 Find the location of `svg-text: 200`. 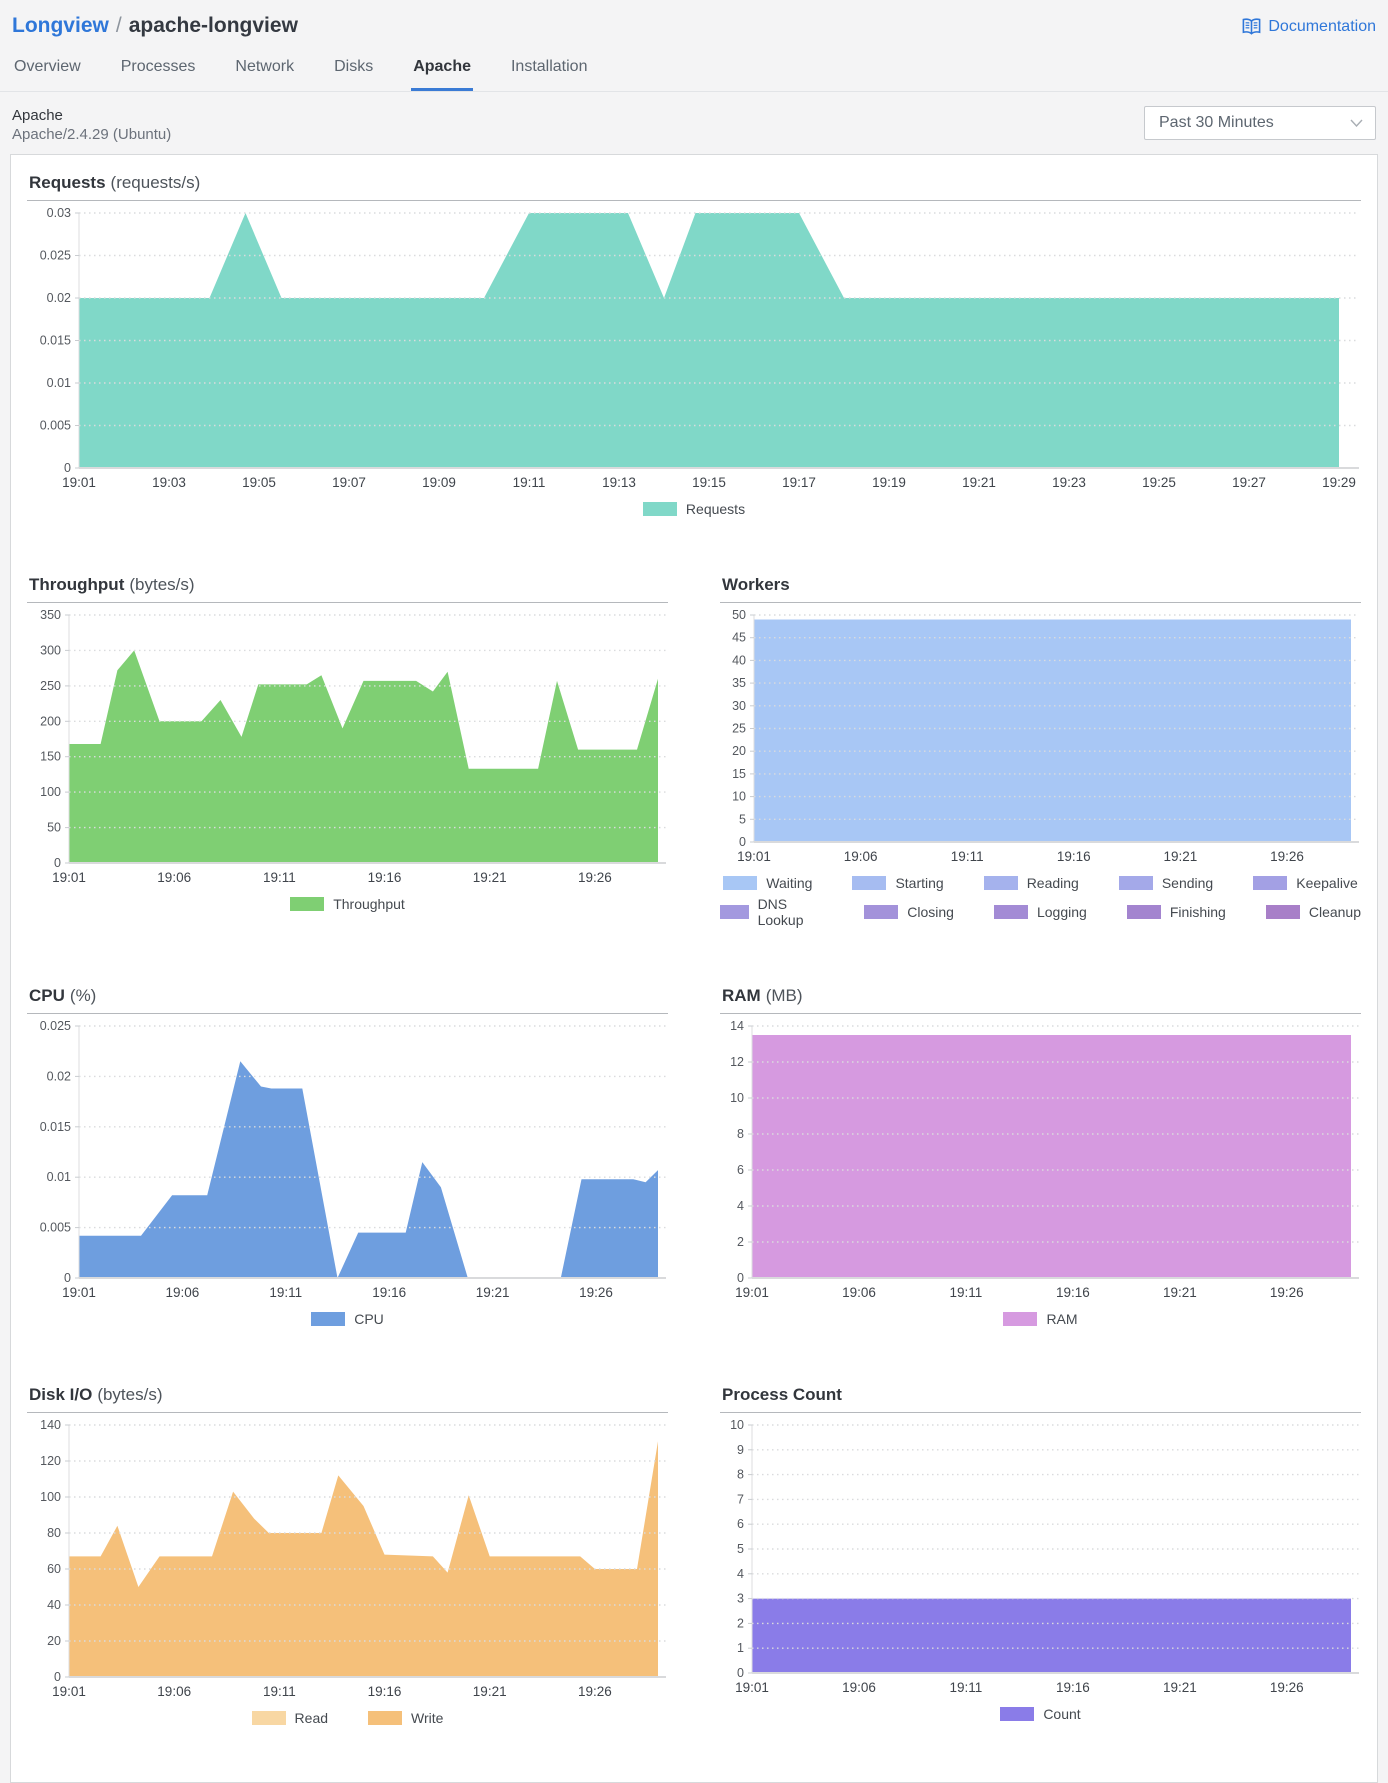

svg-text: 200 is located at coordinates (50, 721).